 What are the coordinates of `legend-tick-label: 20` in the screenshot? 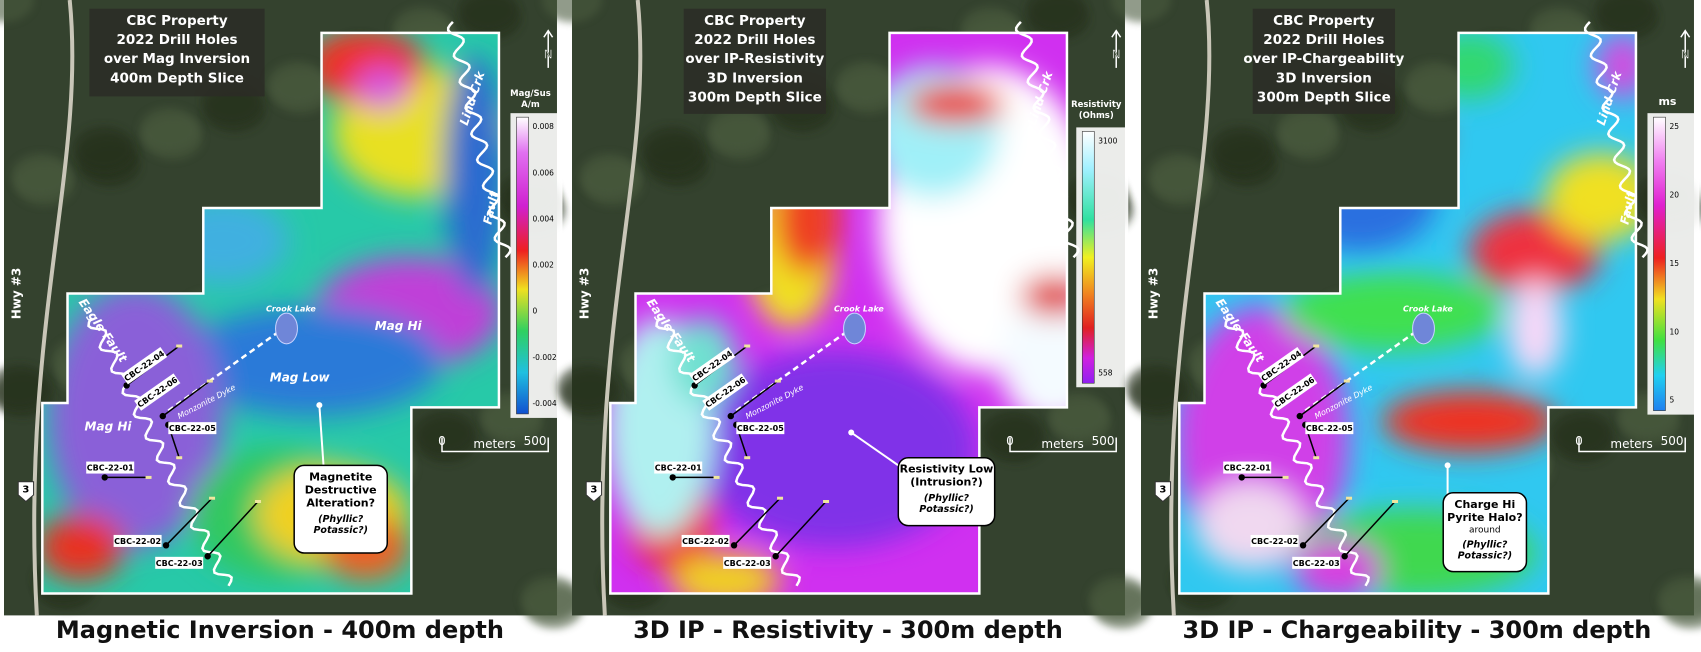 It's located at (1674, 195).